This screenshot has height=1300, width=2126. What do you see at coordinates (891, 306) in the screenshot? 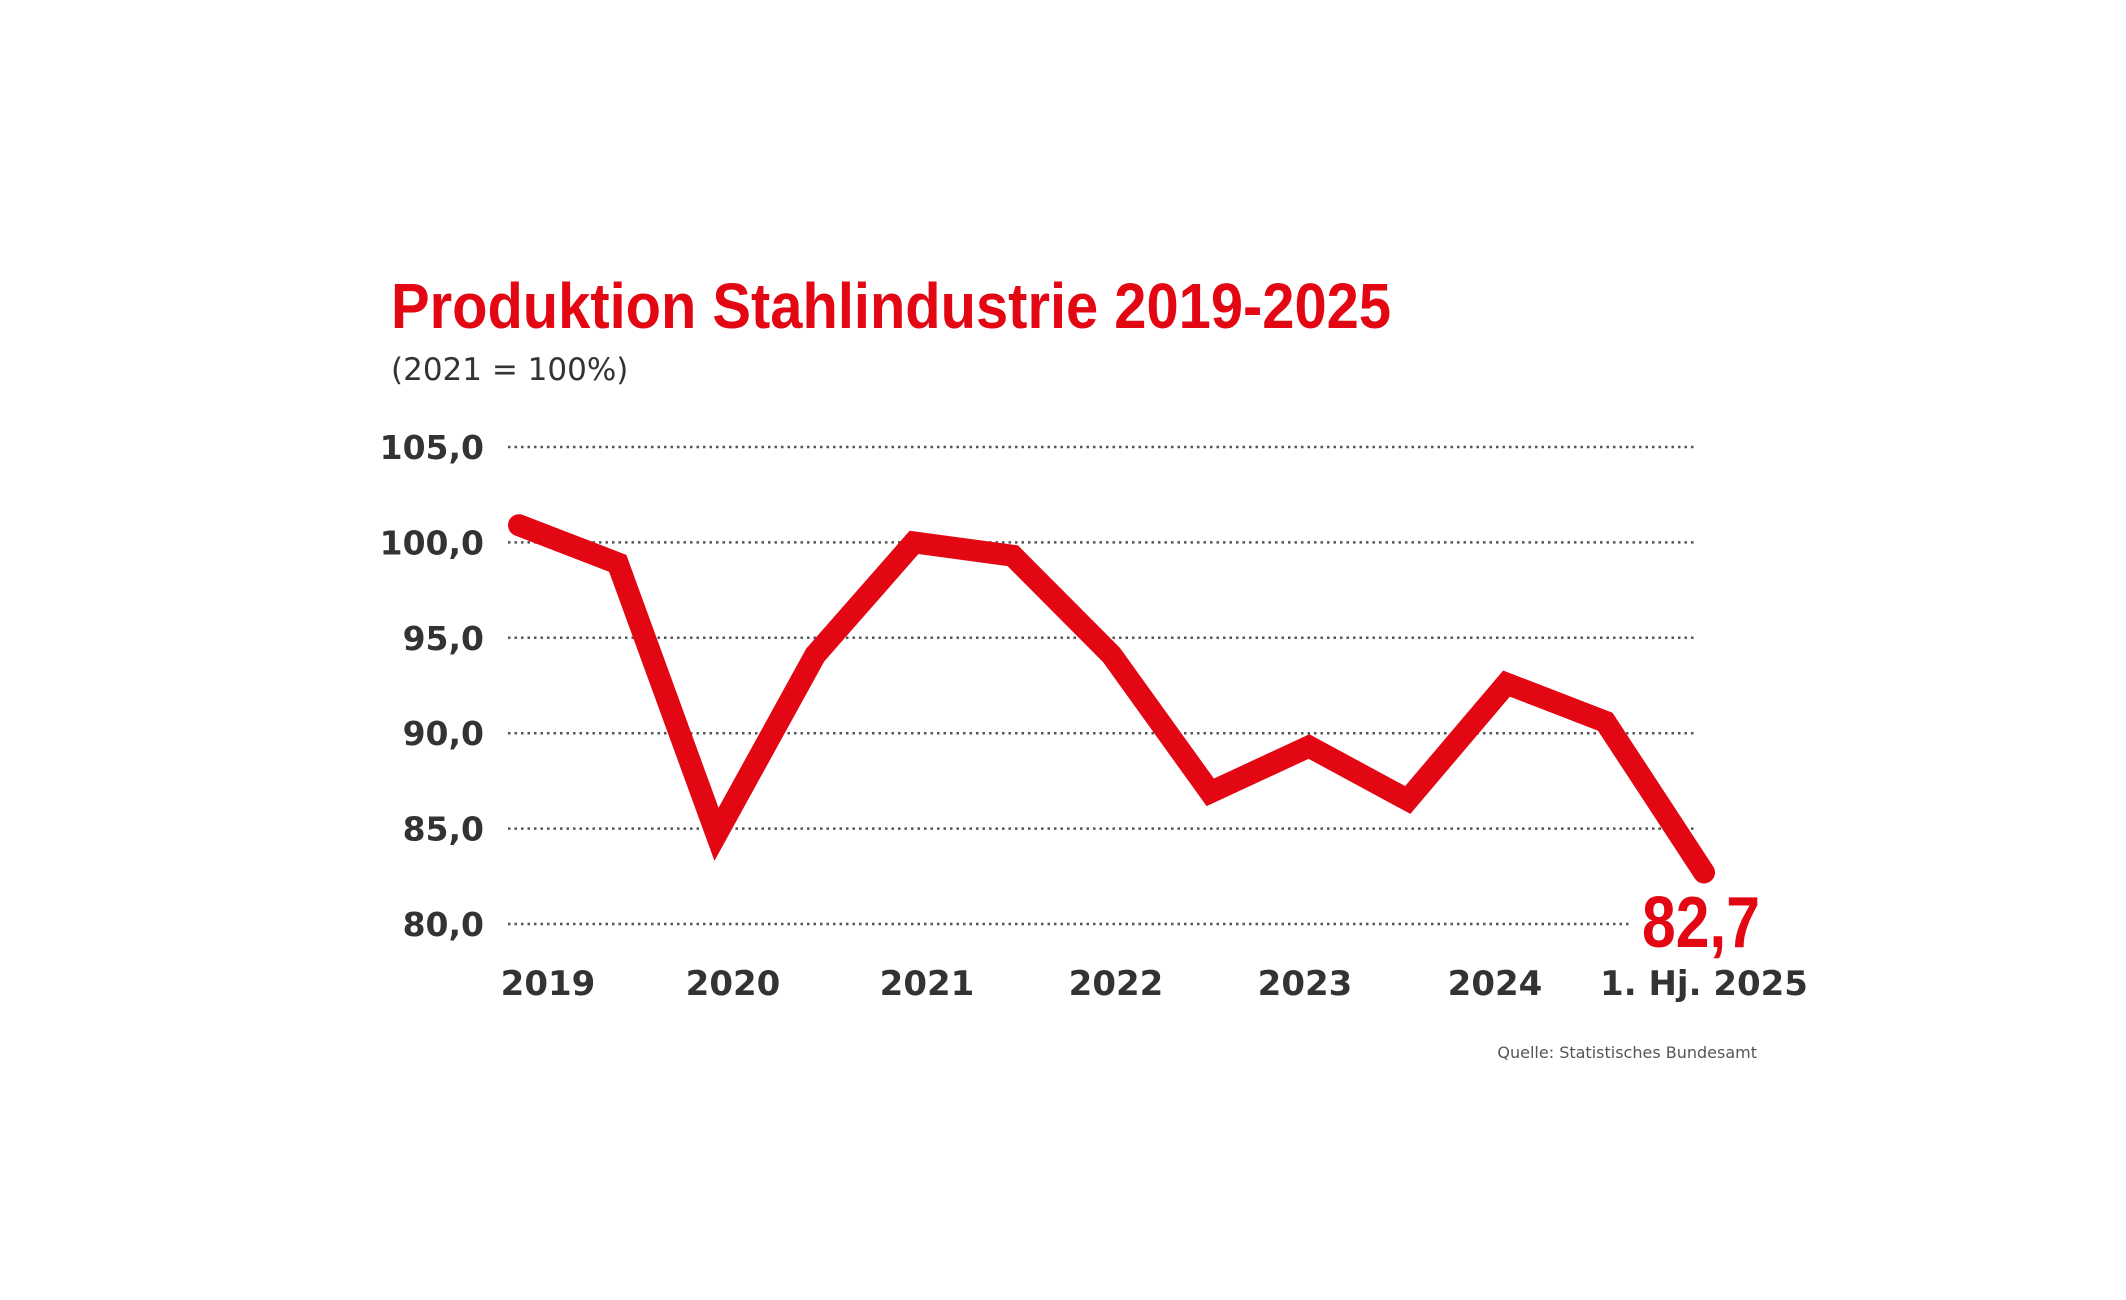
I see `chart-title: Produktion Stahlindustrie 2019-2025` at bounding box center [891, 306].